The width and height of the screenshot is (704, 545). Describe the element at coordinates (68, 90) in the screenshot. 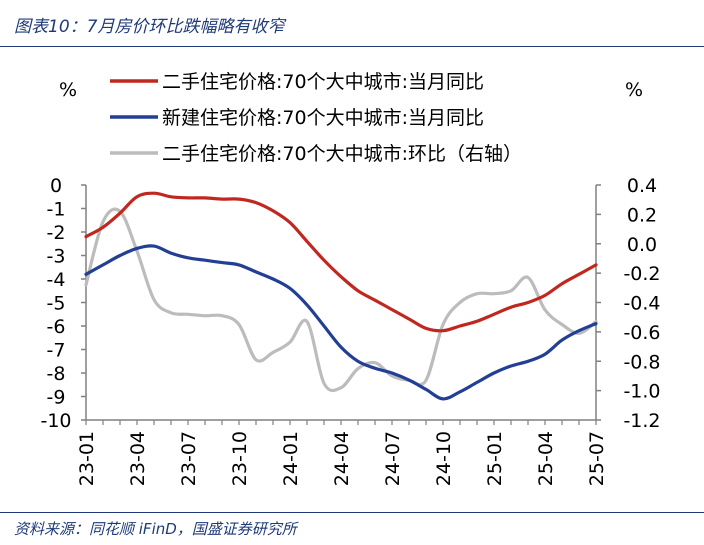

I see `left-axis-unit: %` at that location.